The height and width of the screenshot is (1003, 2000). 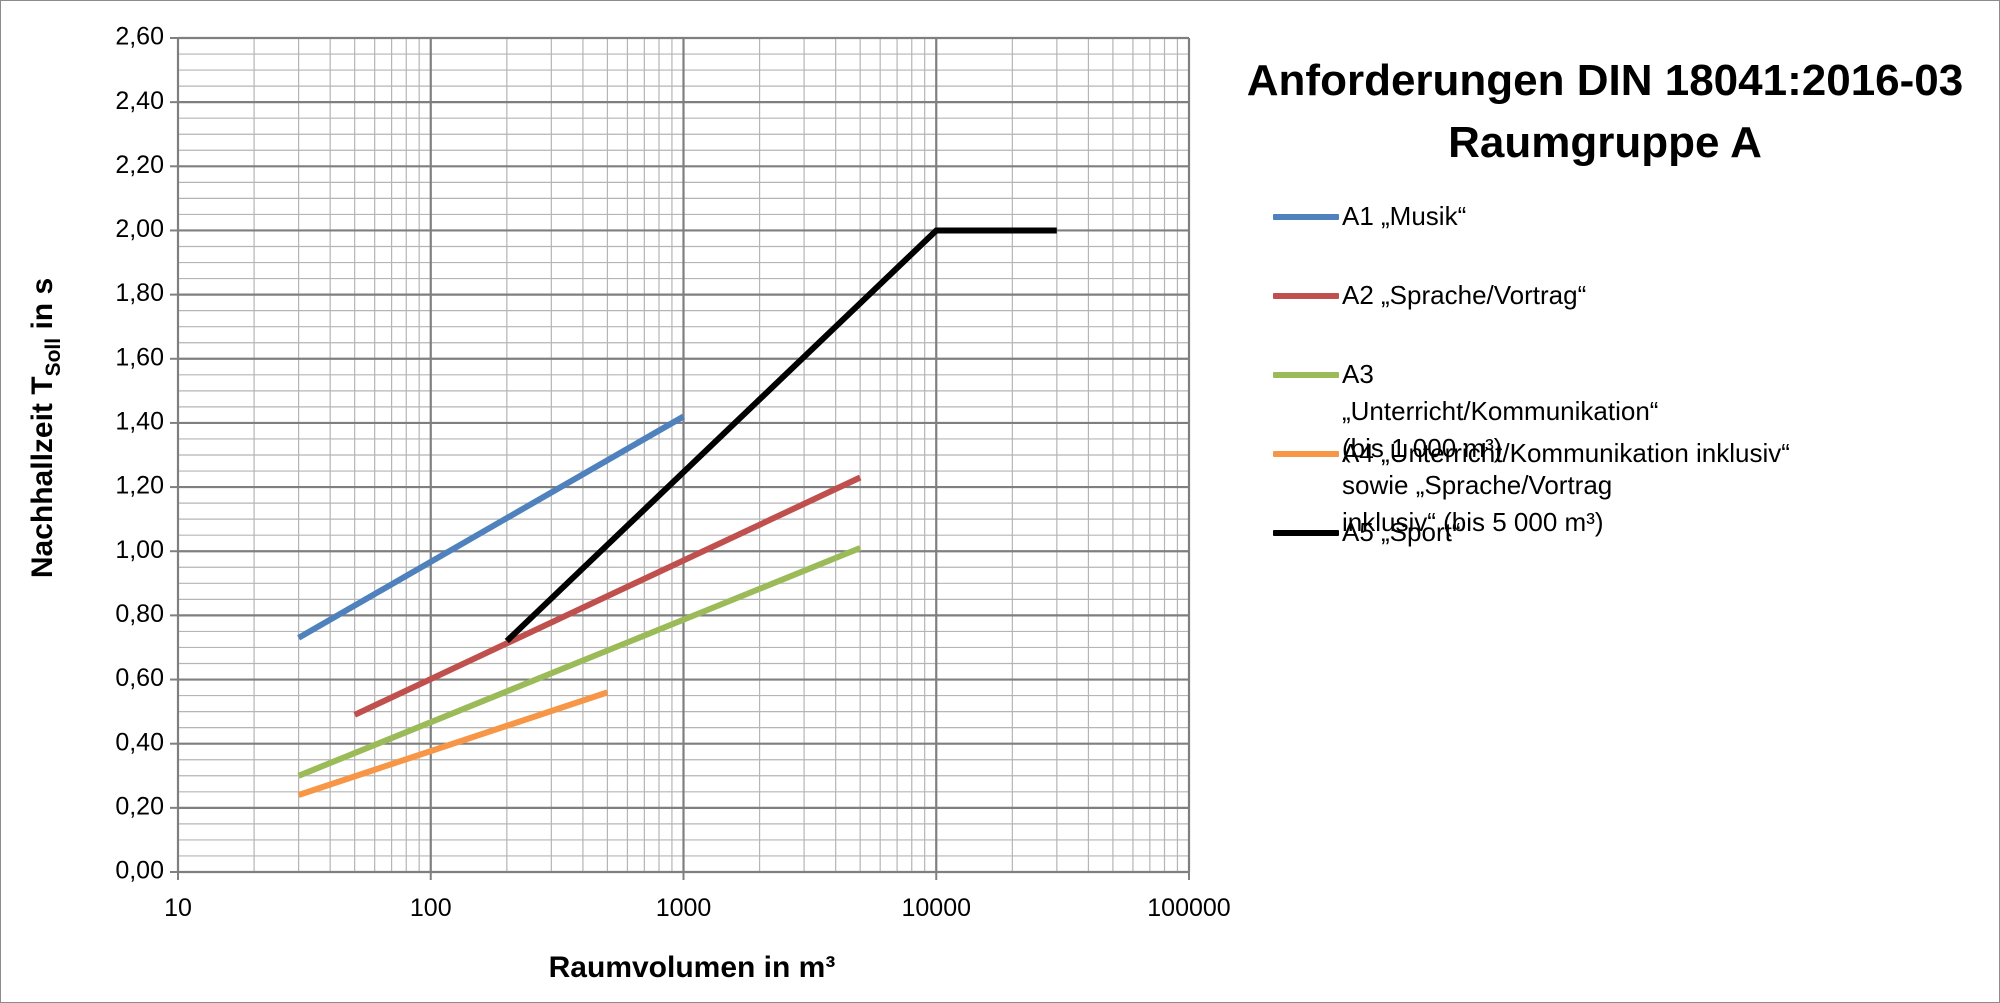 I want to click on series-line-a2, so click(x=607, y=596).